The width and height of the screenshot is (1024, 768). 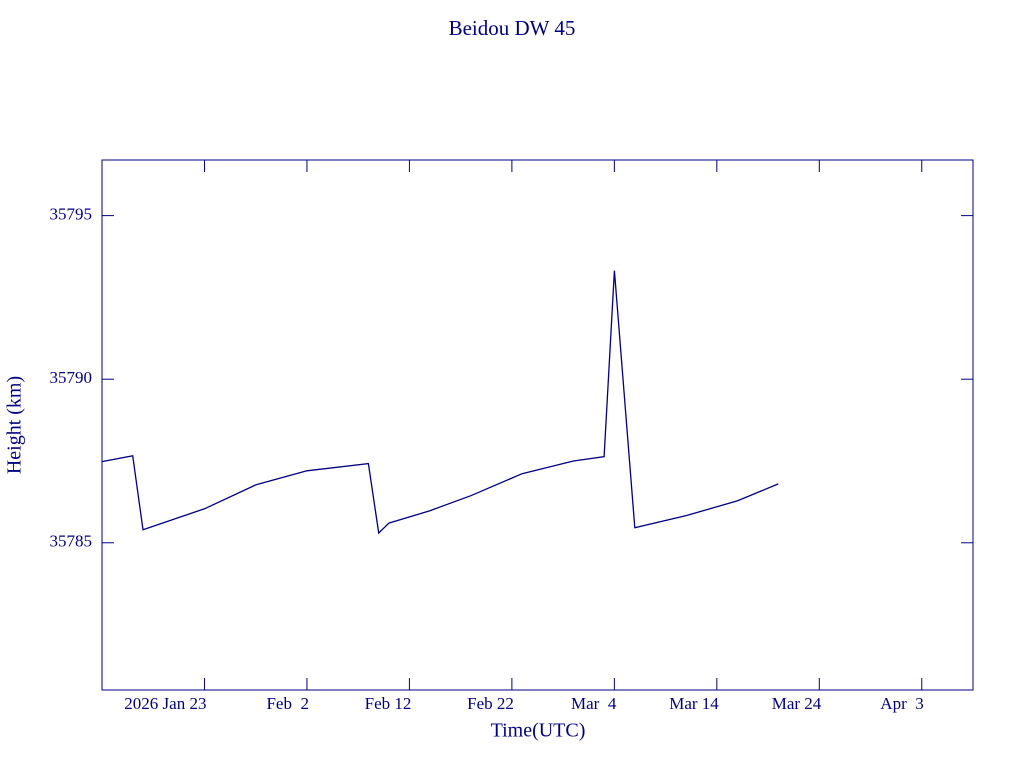 I want to click on chart-title: Beidou DW 45, so click(x=512, y=28).